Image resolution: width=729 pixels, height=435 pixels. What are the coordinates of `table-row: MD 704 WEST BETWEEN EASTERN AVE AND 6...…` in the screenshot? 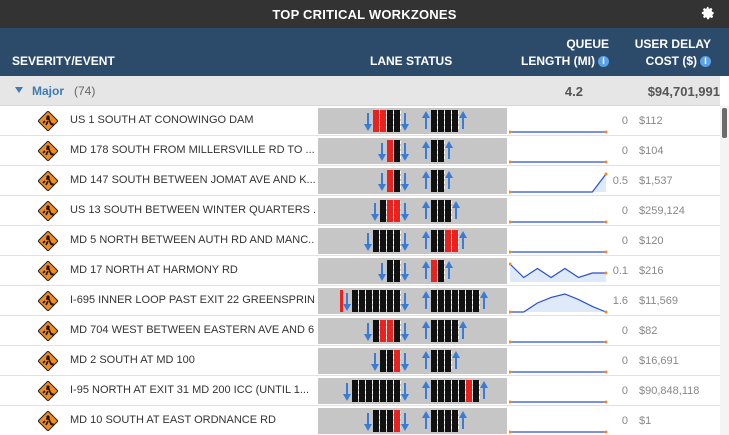 It's located at (360, 331).